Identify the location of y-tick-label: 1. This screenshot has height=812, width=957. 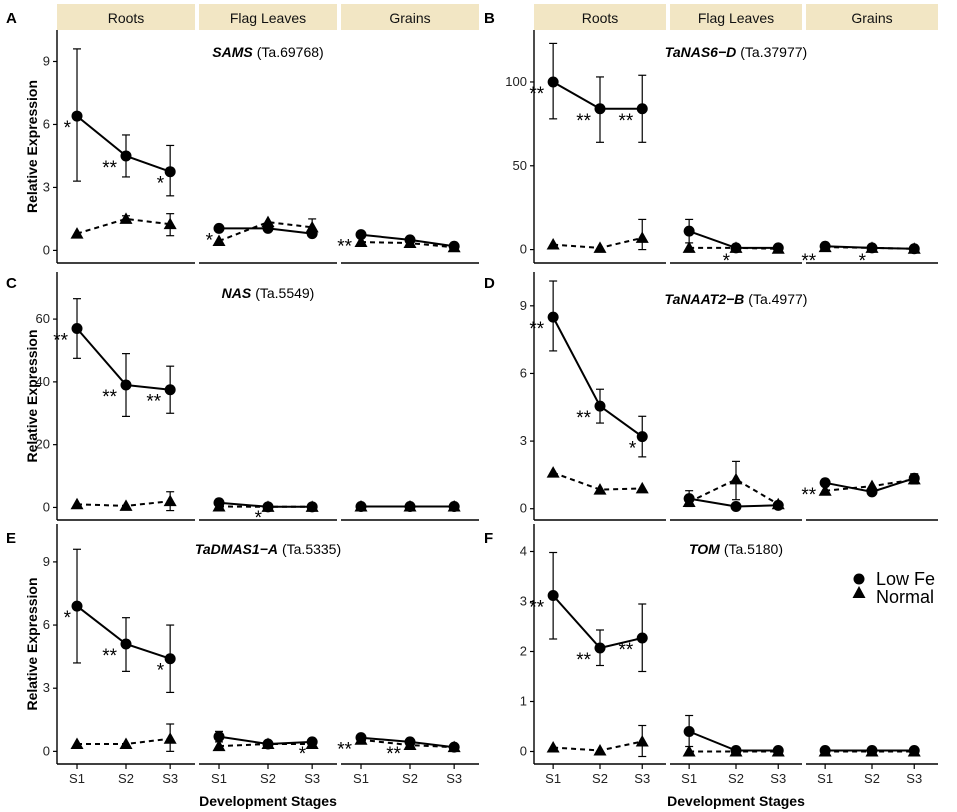
(523, 701).